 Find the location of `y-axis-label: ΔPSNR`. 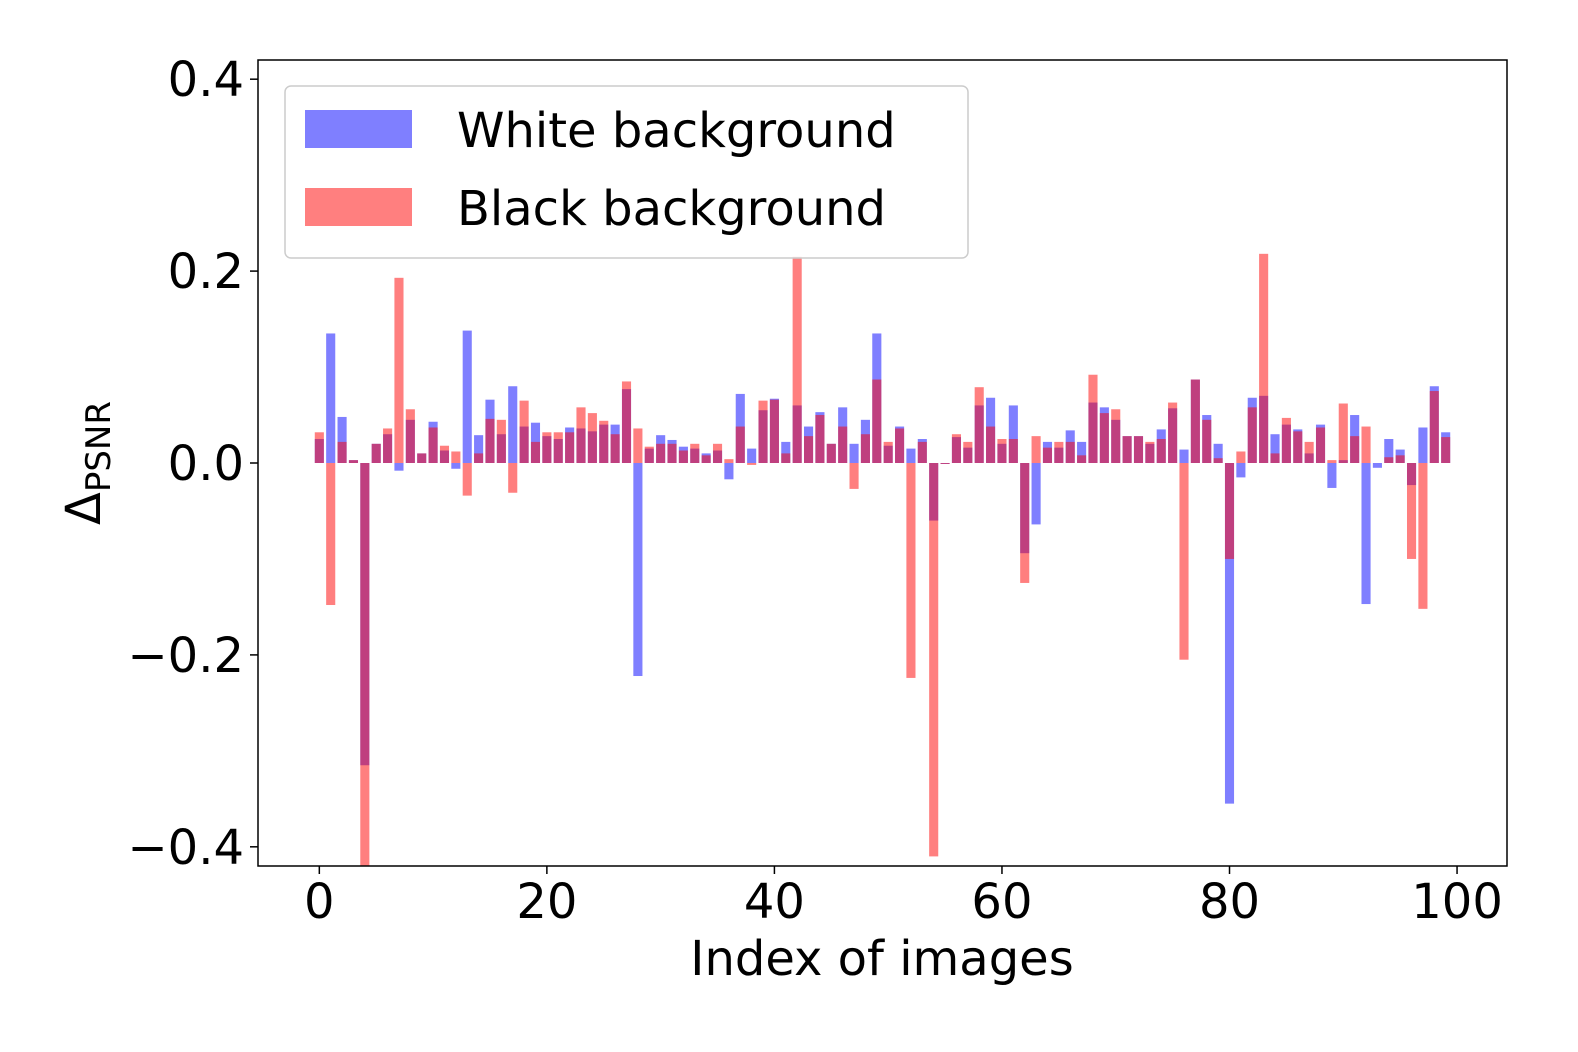

y-axis-label: ΔPSNR is located at coordinates (87, 463).